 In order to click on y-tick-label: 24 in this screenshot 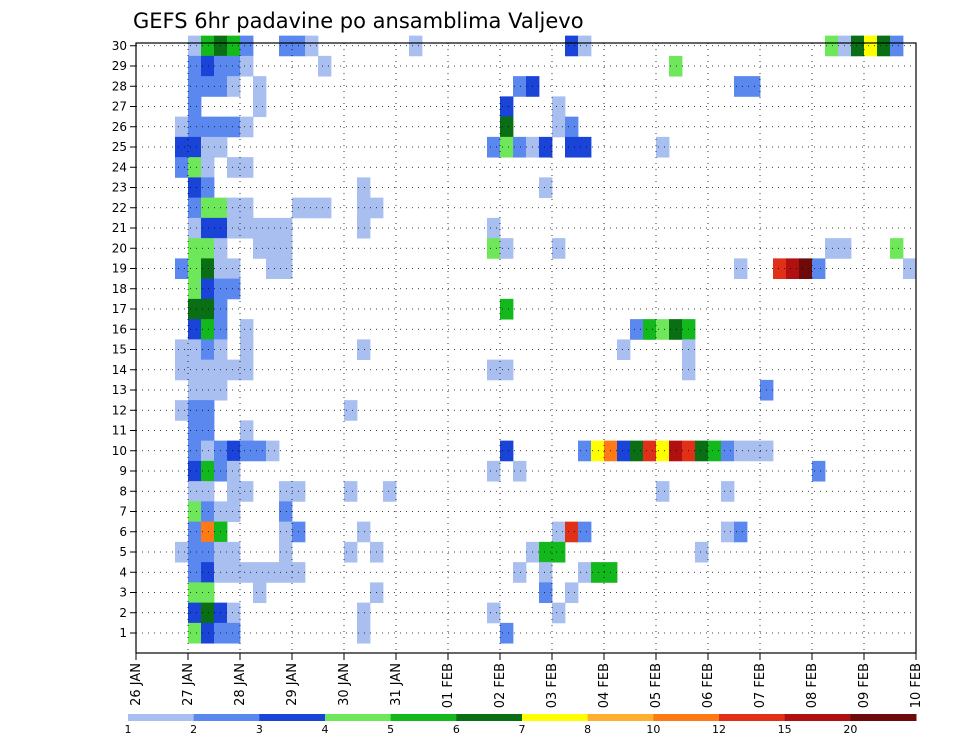, I will do `click(119, 167)`.